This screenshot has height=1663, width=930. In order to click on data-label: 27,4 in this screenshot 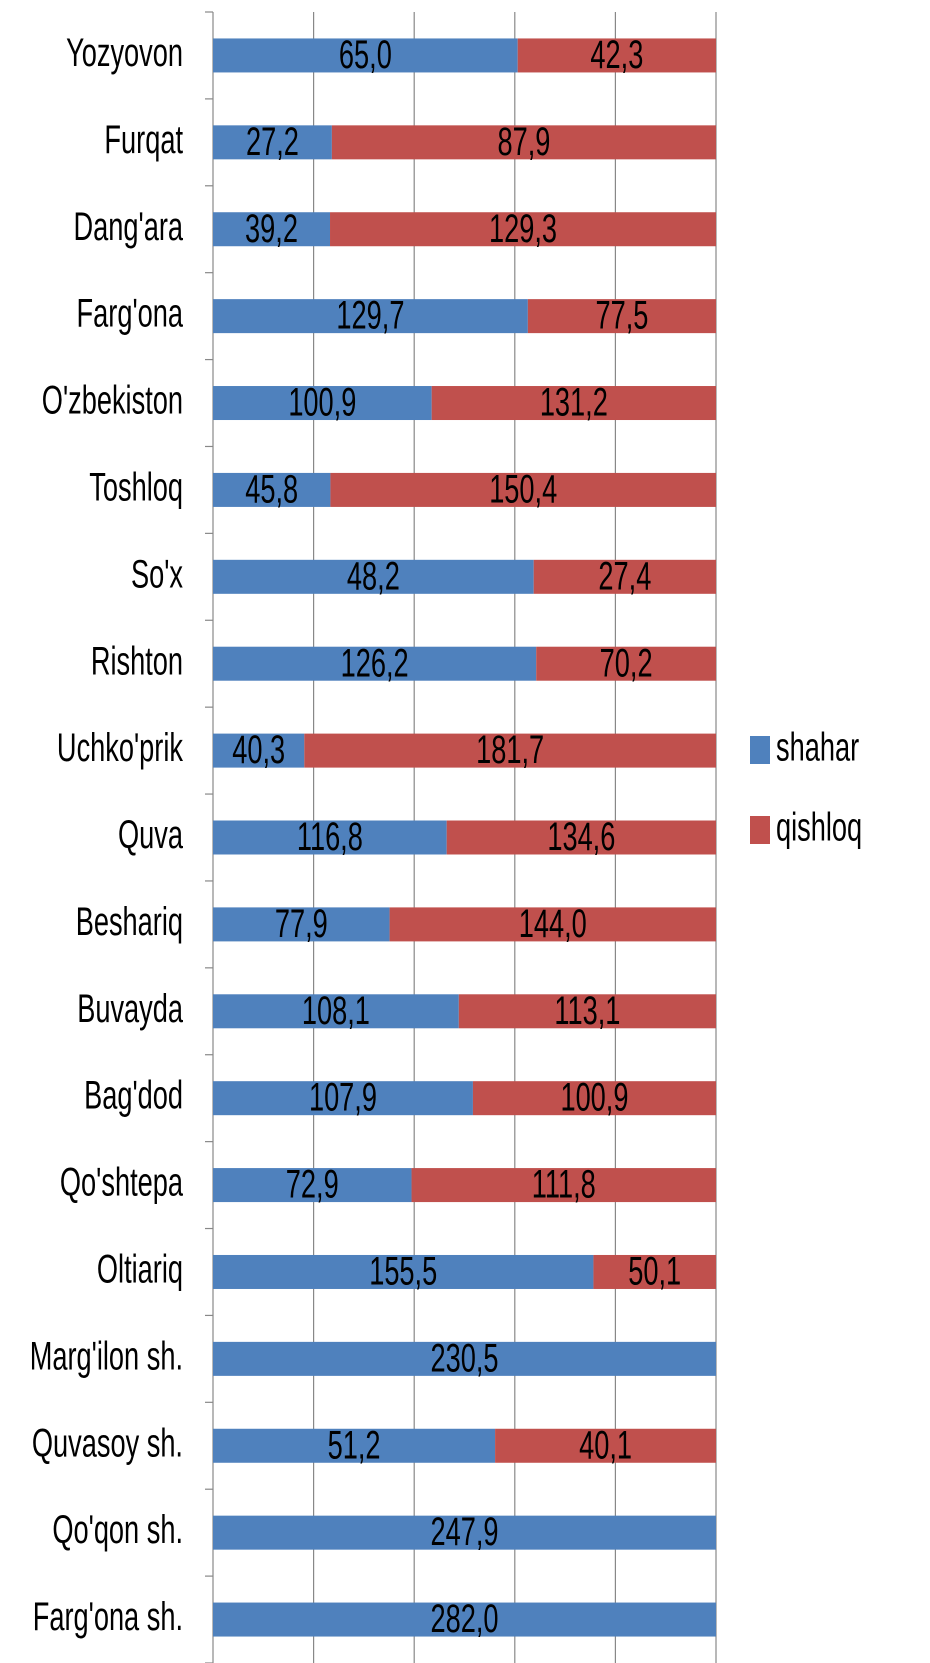, I will do `click(624, 576)`.